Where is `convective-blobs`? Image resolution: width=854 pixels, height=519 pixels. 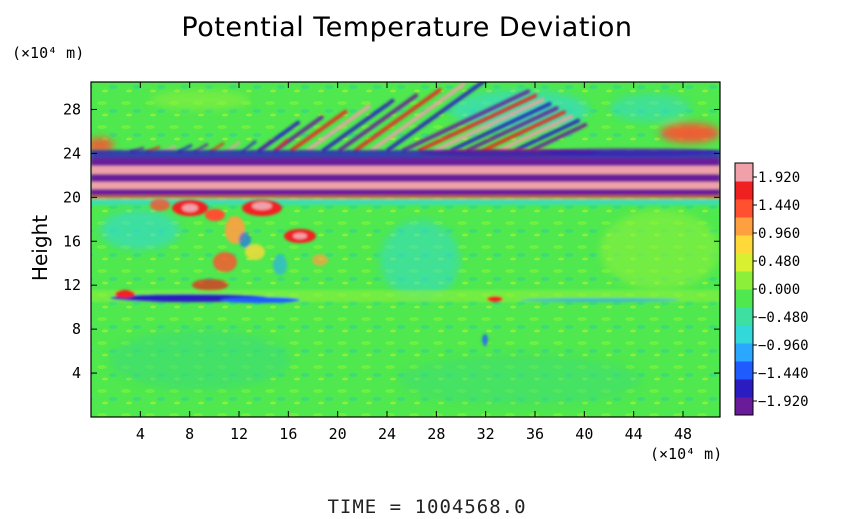 convective-blobs is located at coordinates (239, 245).